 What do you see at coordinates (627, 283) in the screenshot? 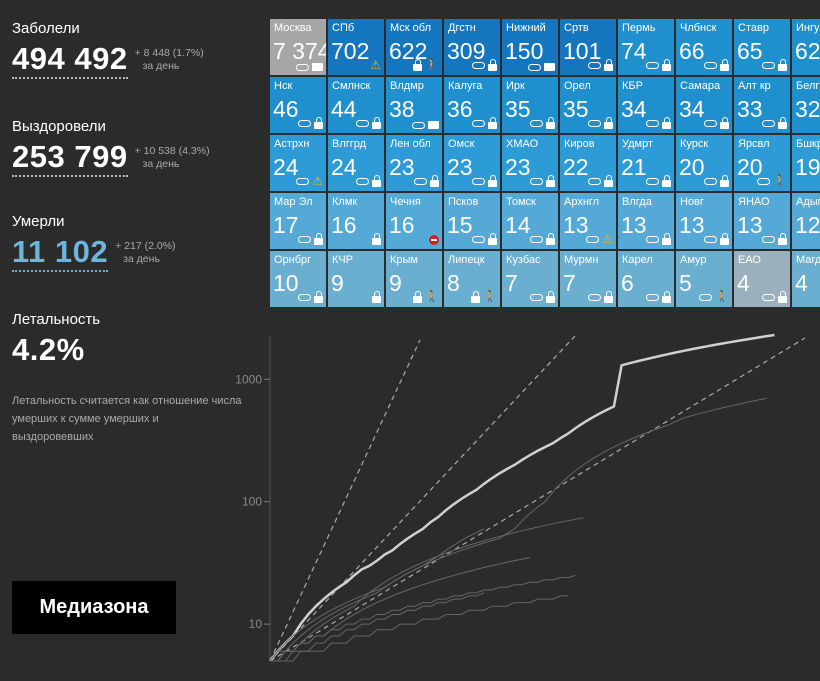
I see `region-value: 6` at bounding box center [627, 283].